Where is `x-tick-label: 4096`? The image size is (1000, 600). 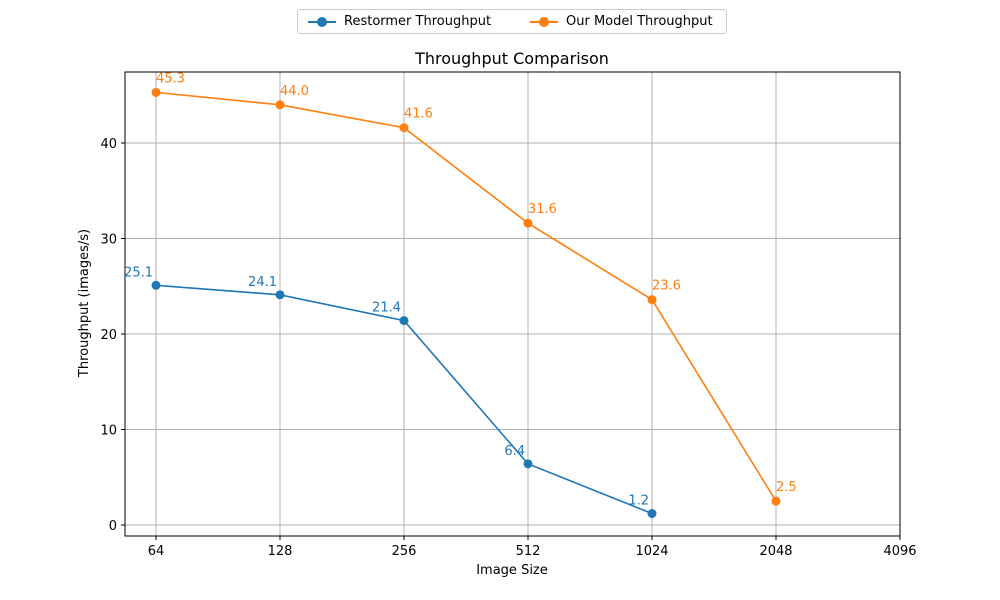 x-tick-label: 4096 is located at coordinates (899, 551).